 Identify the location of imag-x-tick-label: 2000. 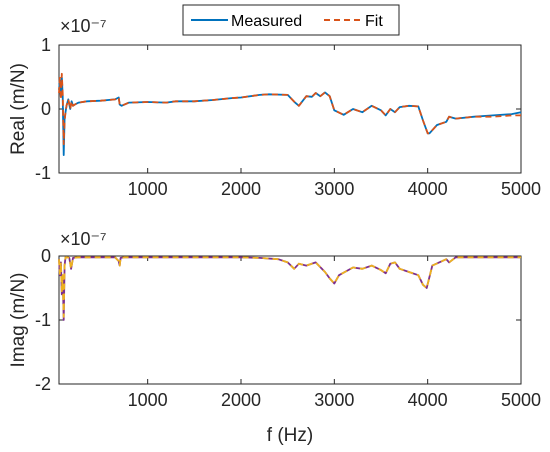
(241, 400).